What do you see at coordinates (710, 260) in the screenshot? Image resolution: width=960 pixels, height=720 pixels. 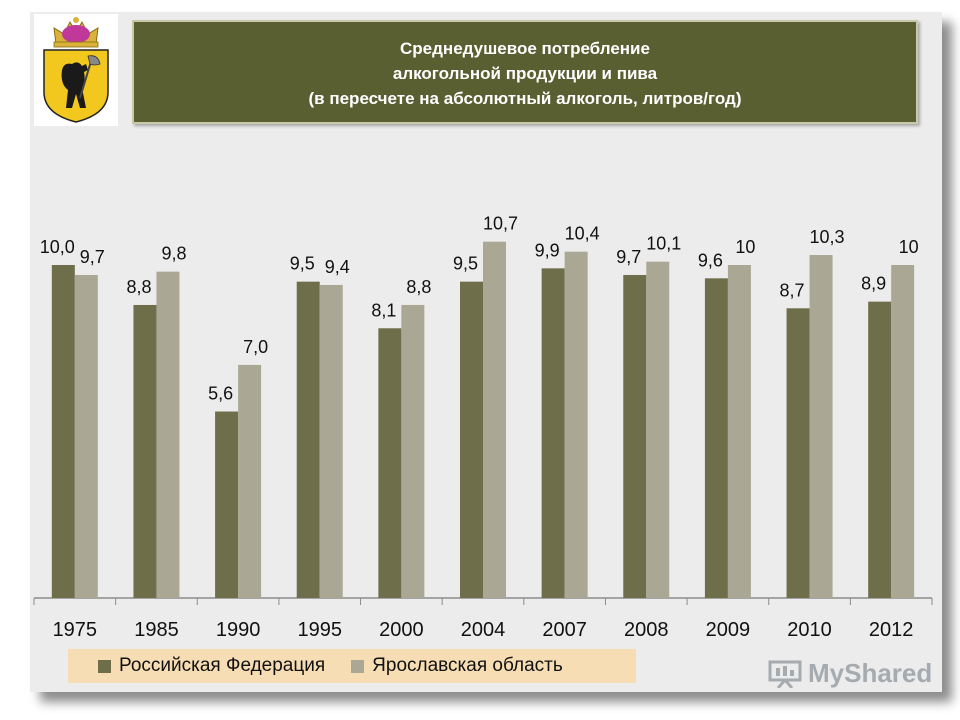 I see `data-label-series-1: 9,6` at bounding box center [710, 260].